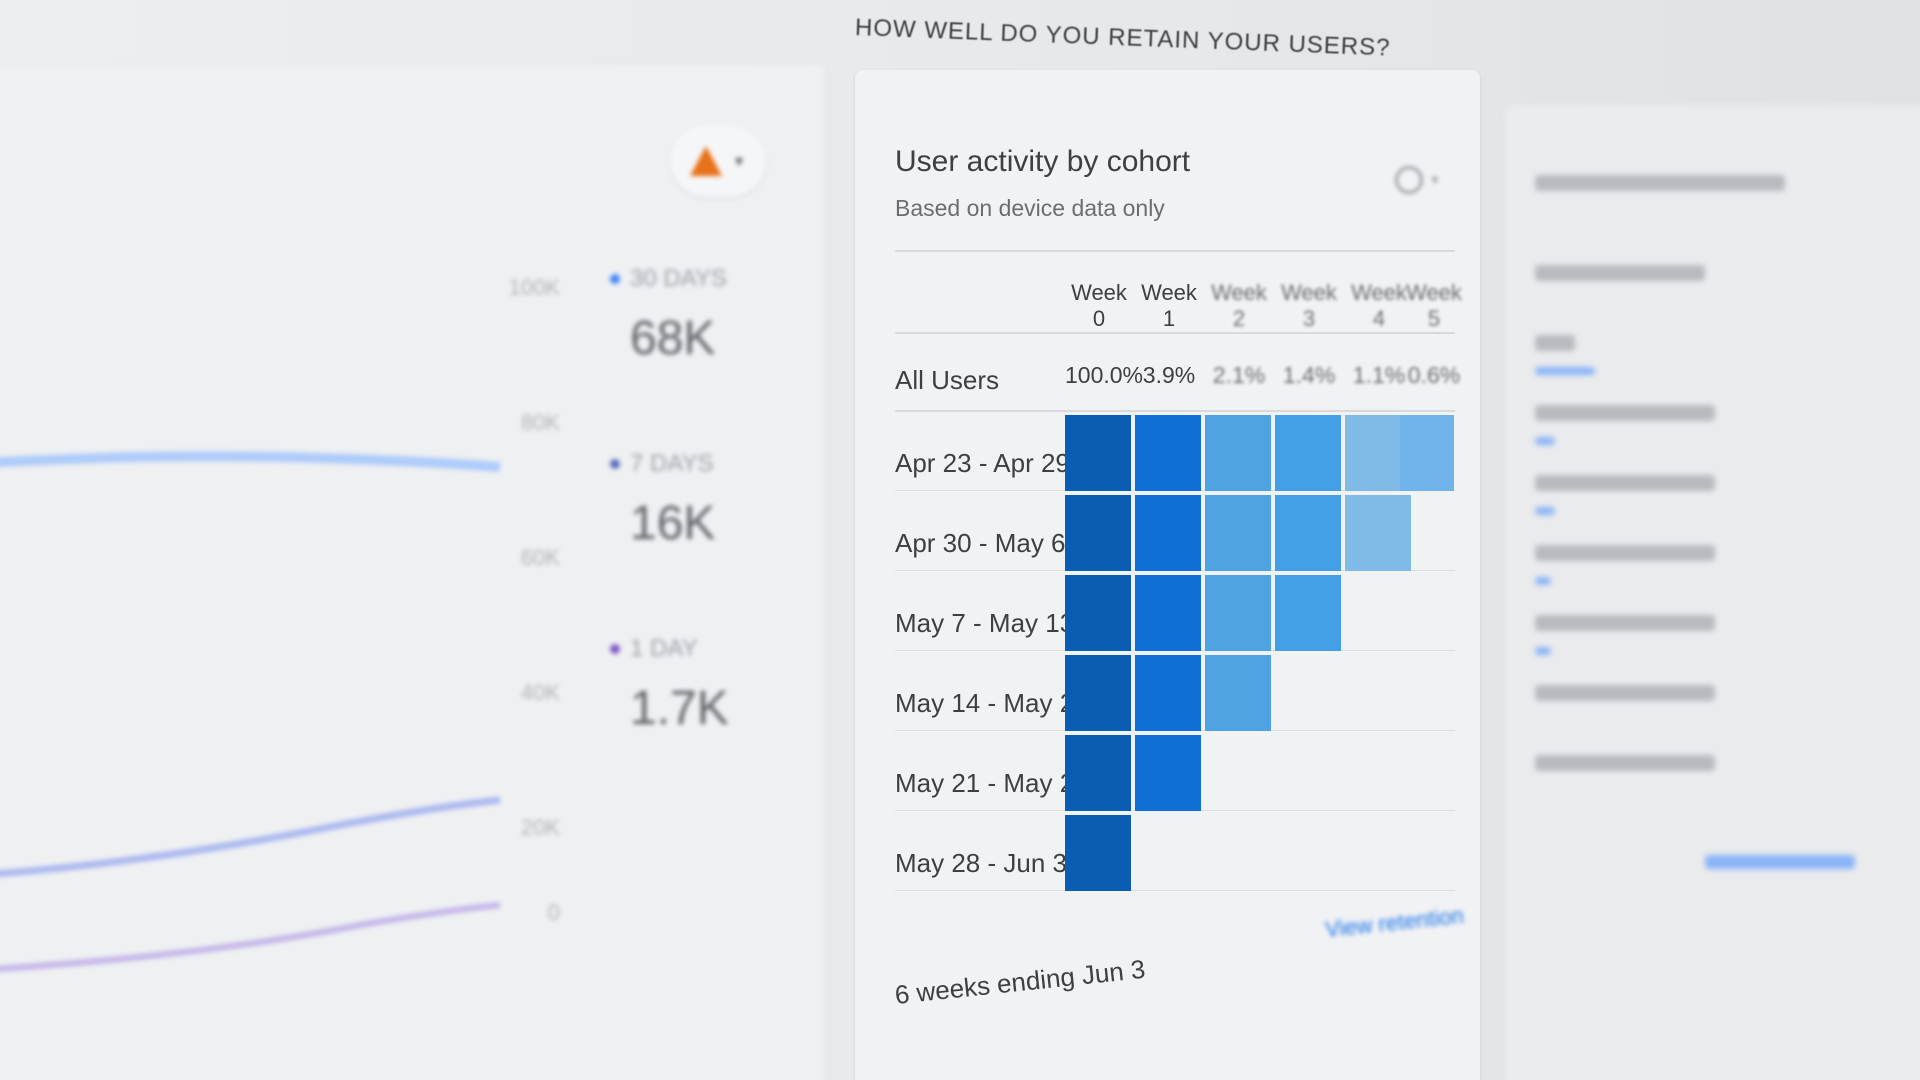 This screenshot has height=1080, width=1920. What do you see at coordinates (1030, 208) in the screenshot?
I see `card-subtitle: Based on device data only` at bounding box center [1030, 208].